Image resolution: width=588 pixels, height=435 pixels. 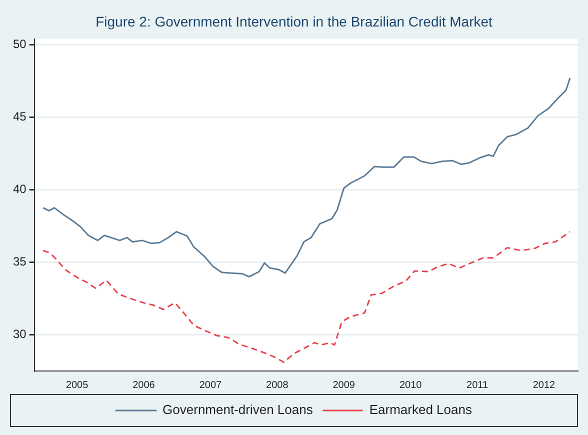 What do you see at coordinates (477, 385) in the screenshot?
I see `x-tick-label: 2011` at bounding box center [477, 385].